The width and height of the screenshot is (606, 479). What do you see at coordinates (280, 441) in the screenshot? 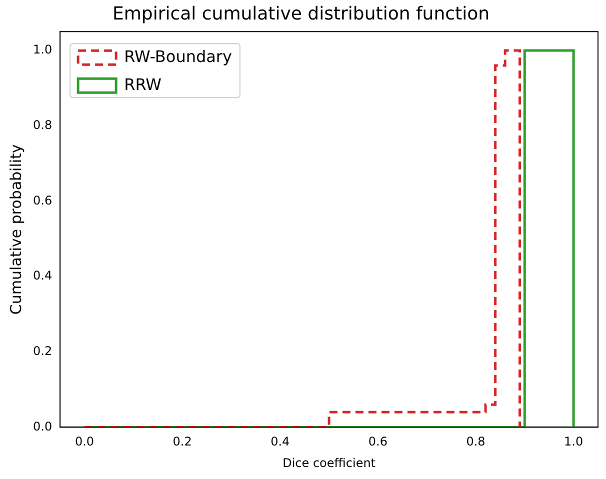
I see `x-tick-label: 0.4` at bounding box center [280, 441].